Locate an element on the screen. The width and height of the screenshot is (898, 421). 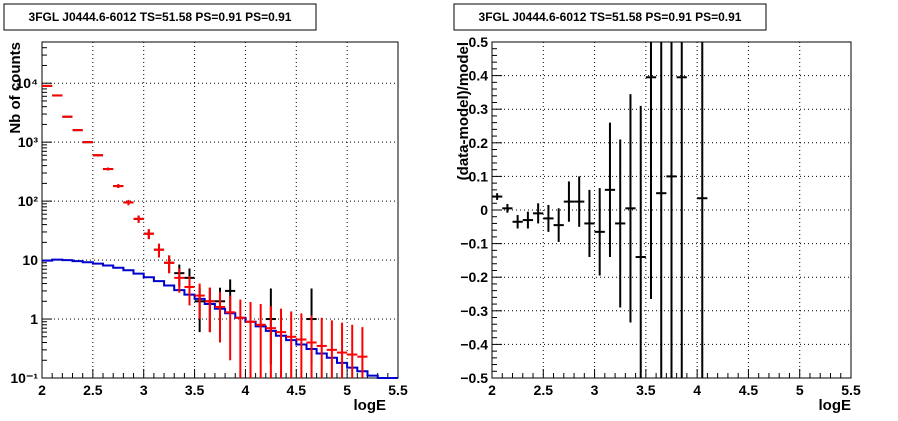
residual-y-tick-label: 0 is located at coordinates (484, 210).